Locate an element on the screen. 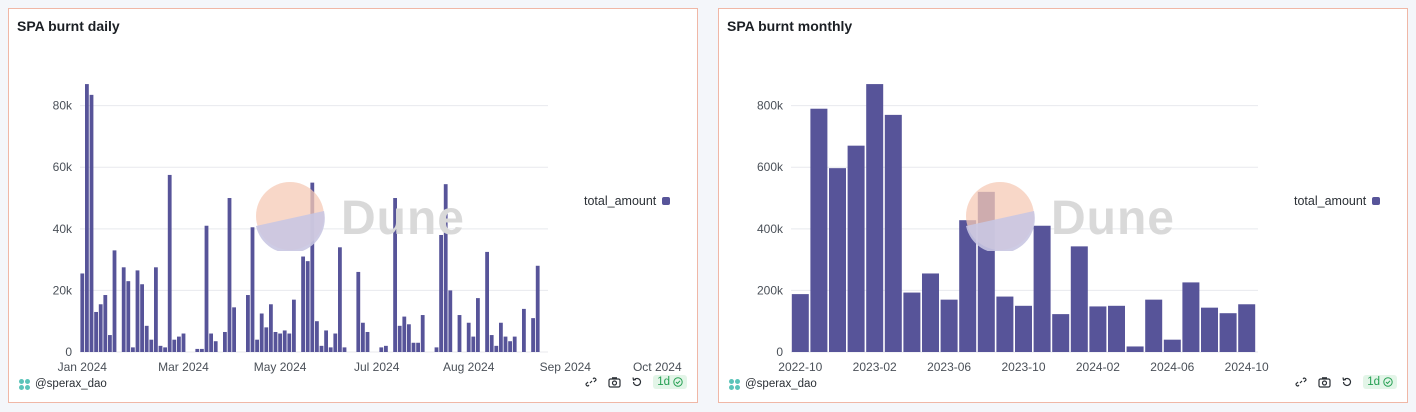 The height and width of the screenshot is (412, 1416). y-tick-label: 800k is located at coordinates (770, 106).